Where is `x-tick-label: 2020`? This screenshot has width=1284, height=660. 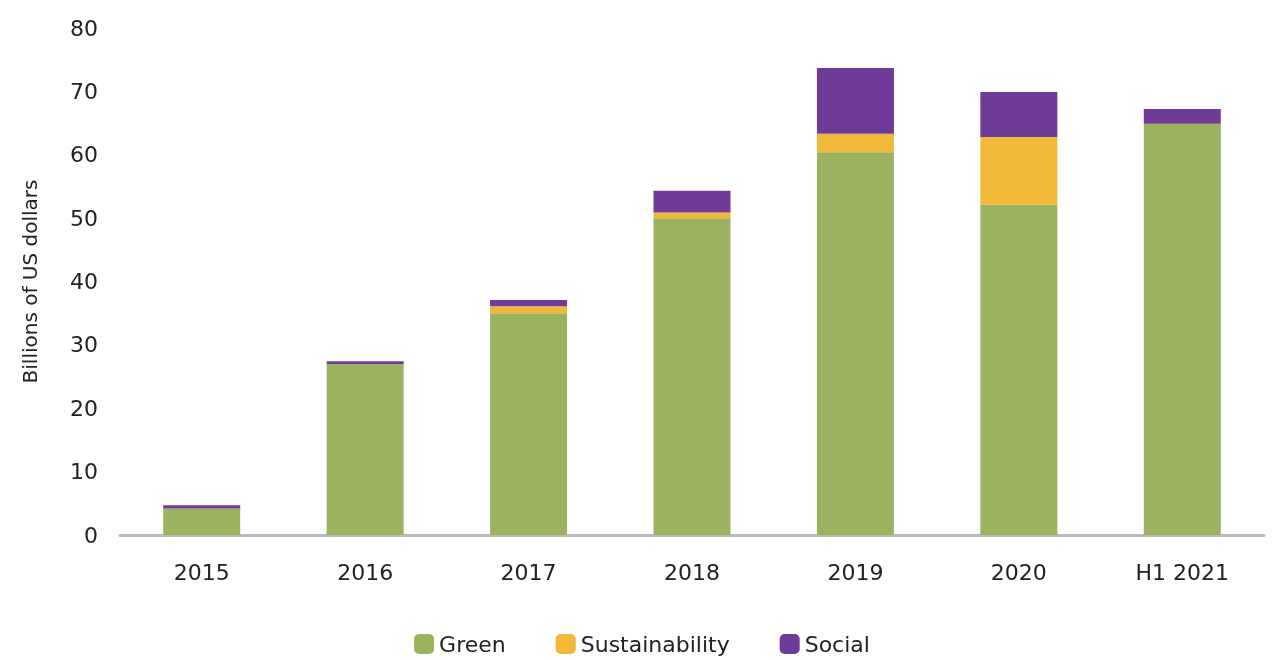
x-tick-label: 2020 is located at coordinates (1018, 572).